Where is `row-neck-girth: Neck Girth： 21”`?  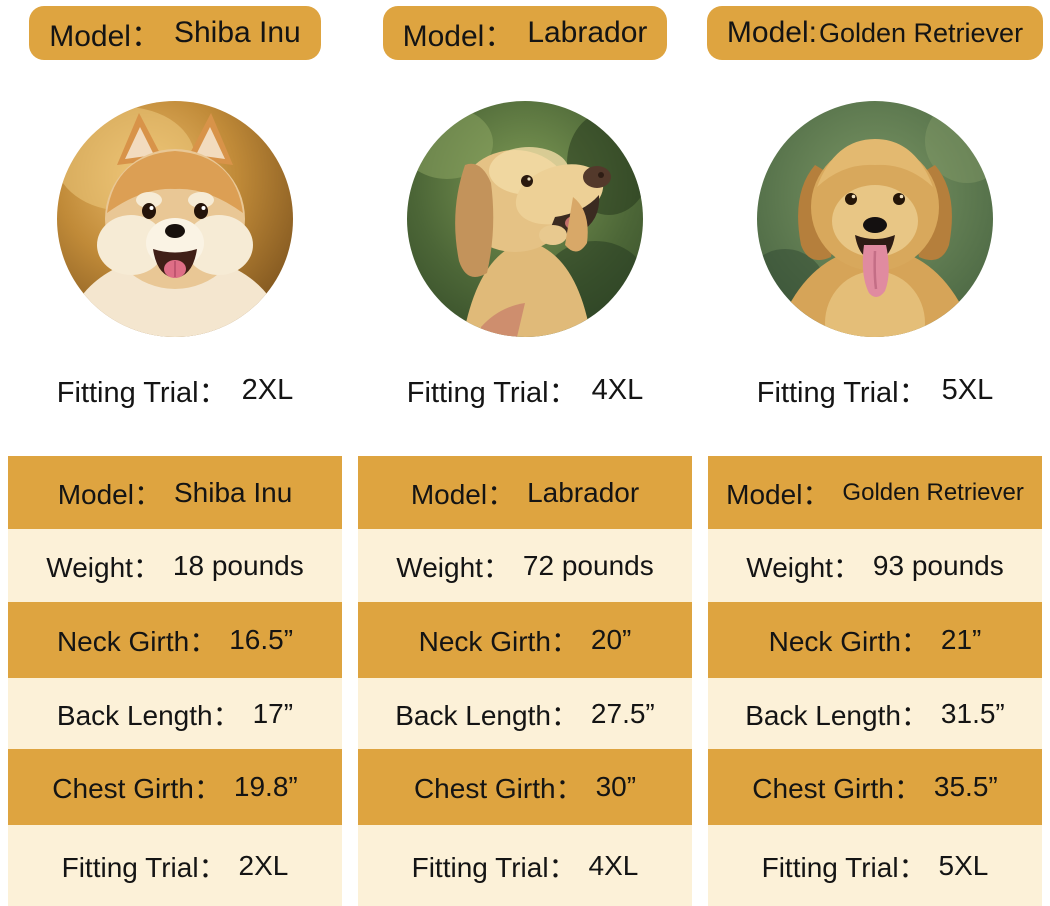
row-neck-girth: Neck Girth： 21” is located at coordinates (875, 640).